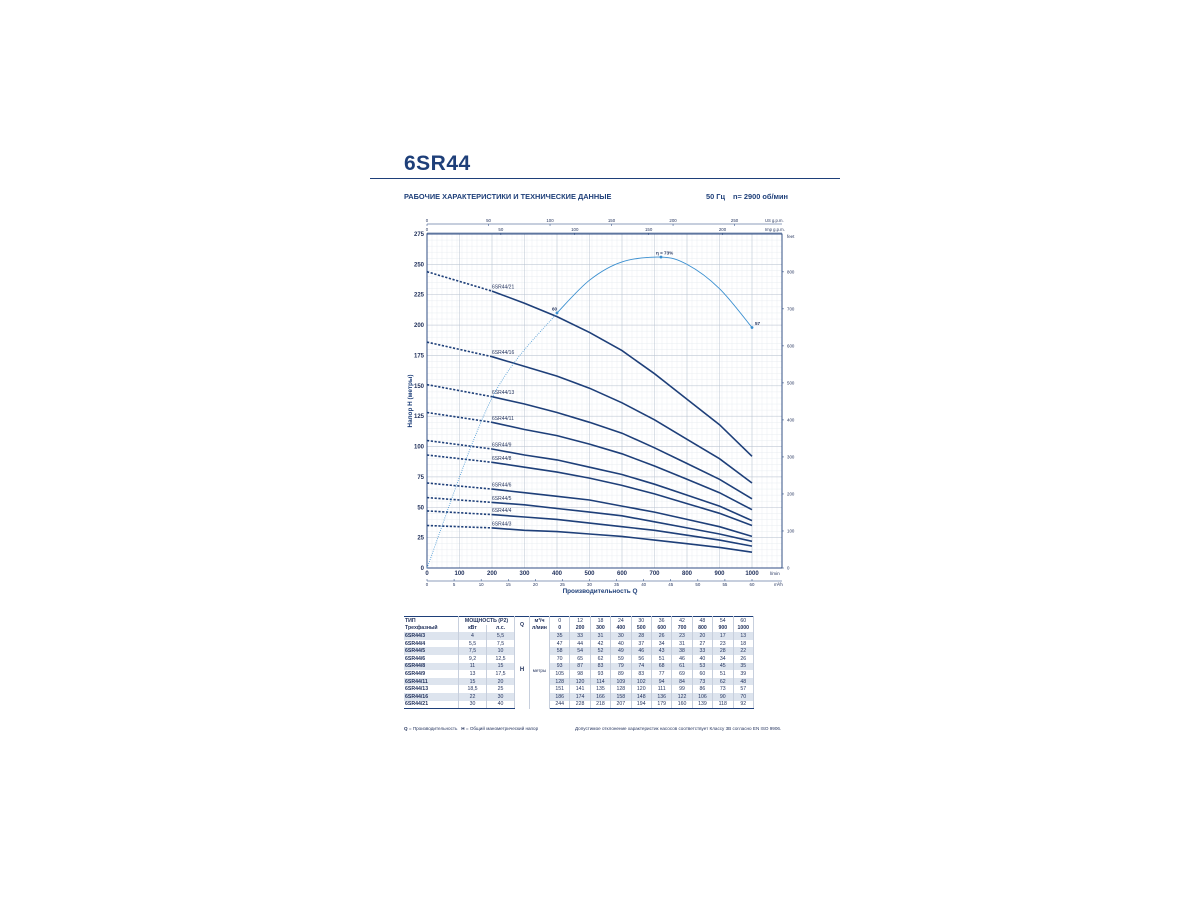  What do you see at coordinates (703, 658) in the screenshot?
I see `head-value: 40` at bounding box center [703, 658].